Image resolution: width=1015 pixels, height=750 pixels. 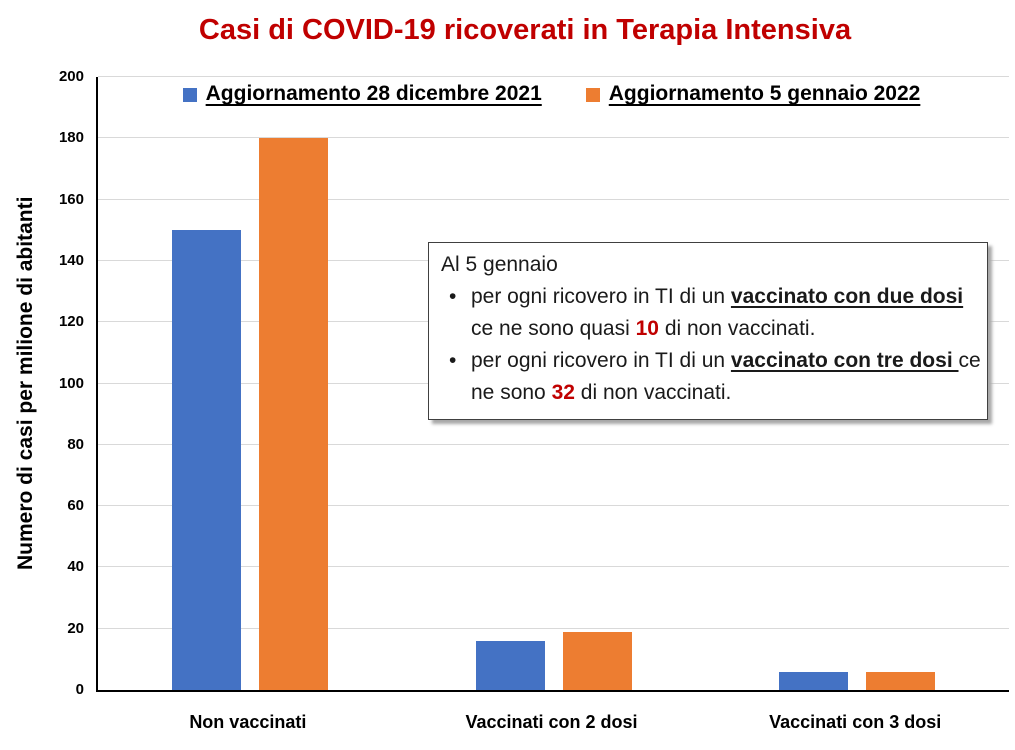 I want to click on y-tick-label-140: 140, so click(x=71, y=260).